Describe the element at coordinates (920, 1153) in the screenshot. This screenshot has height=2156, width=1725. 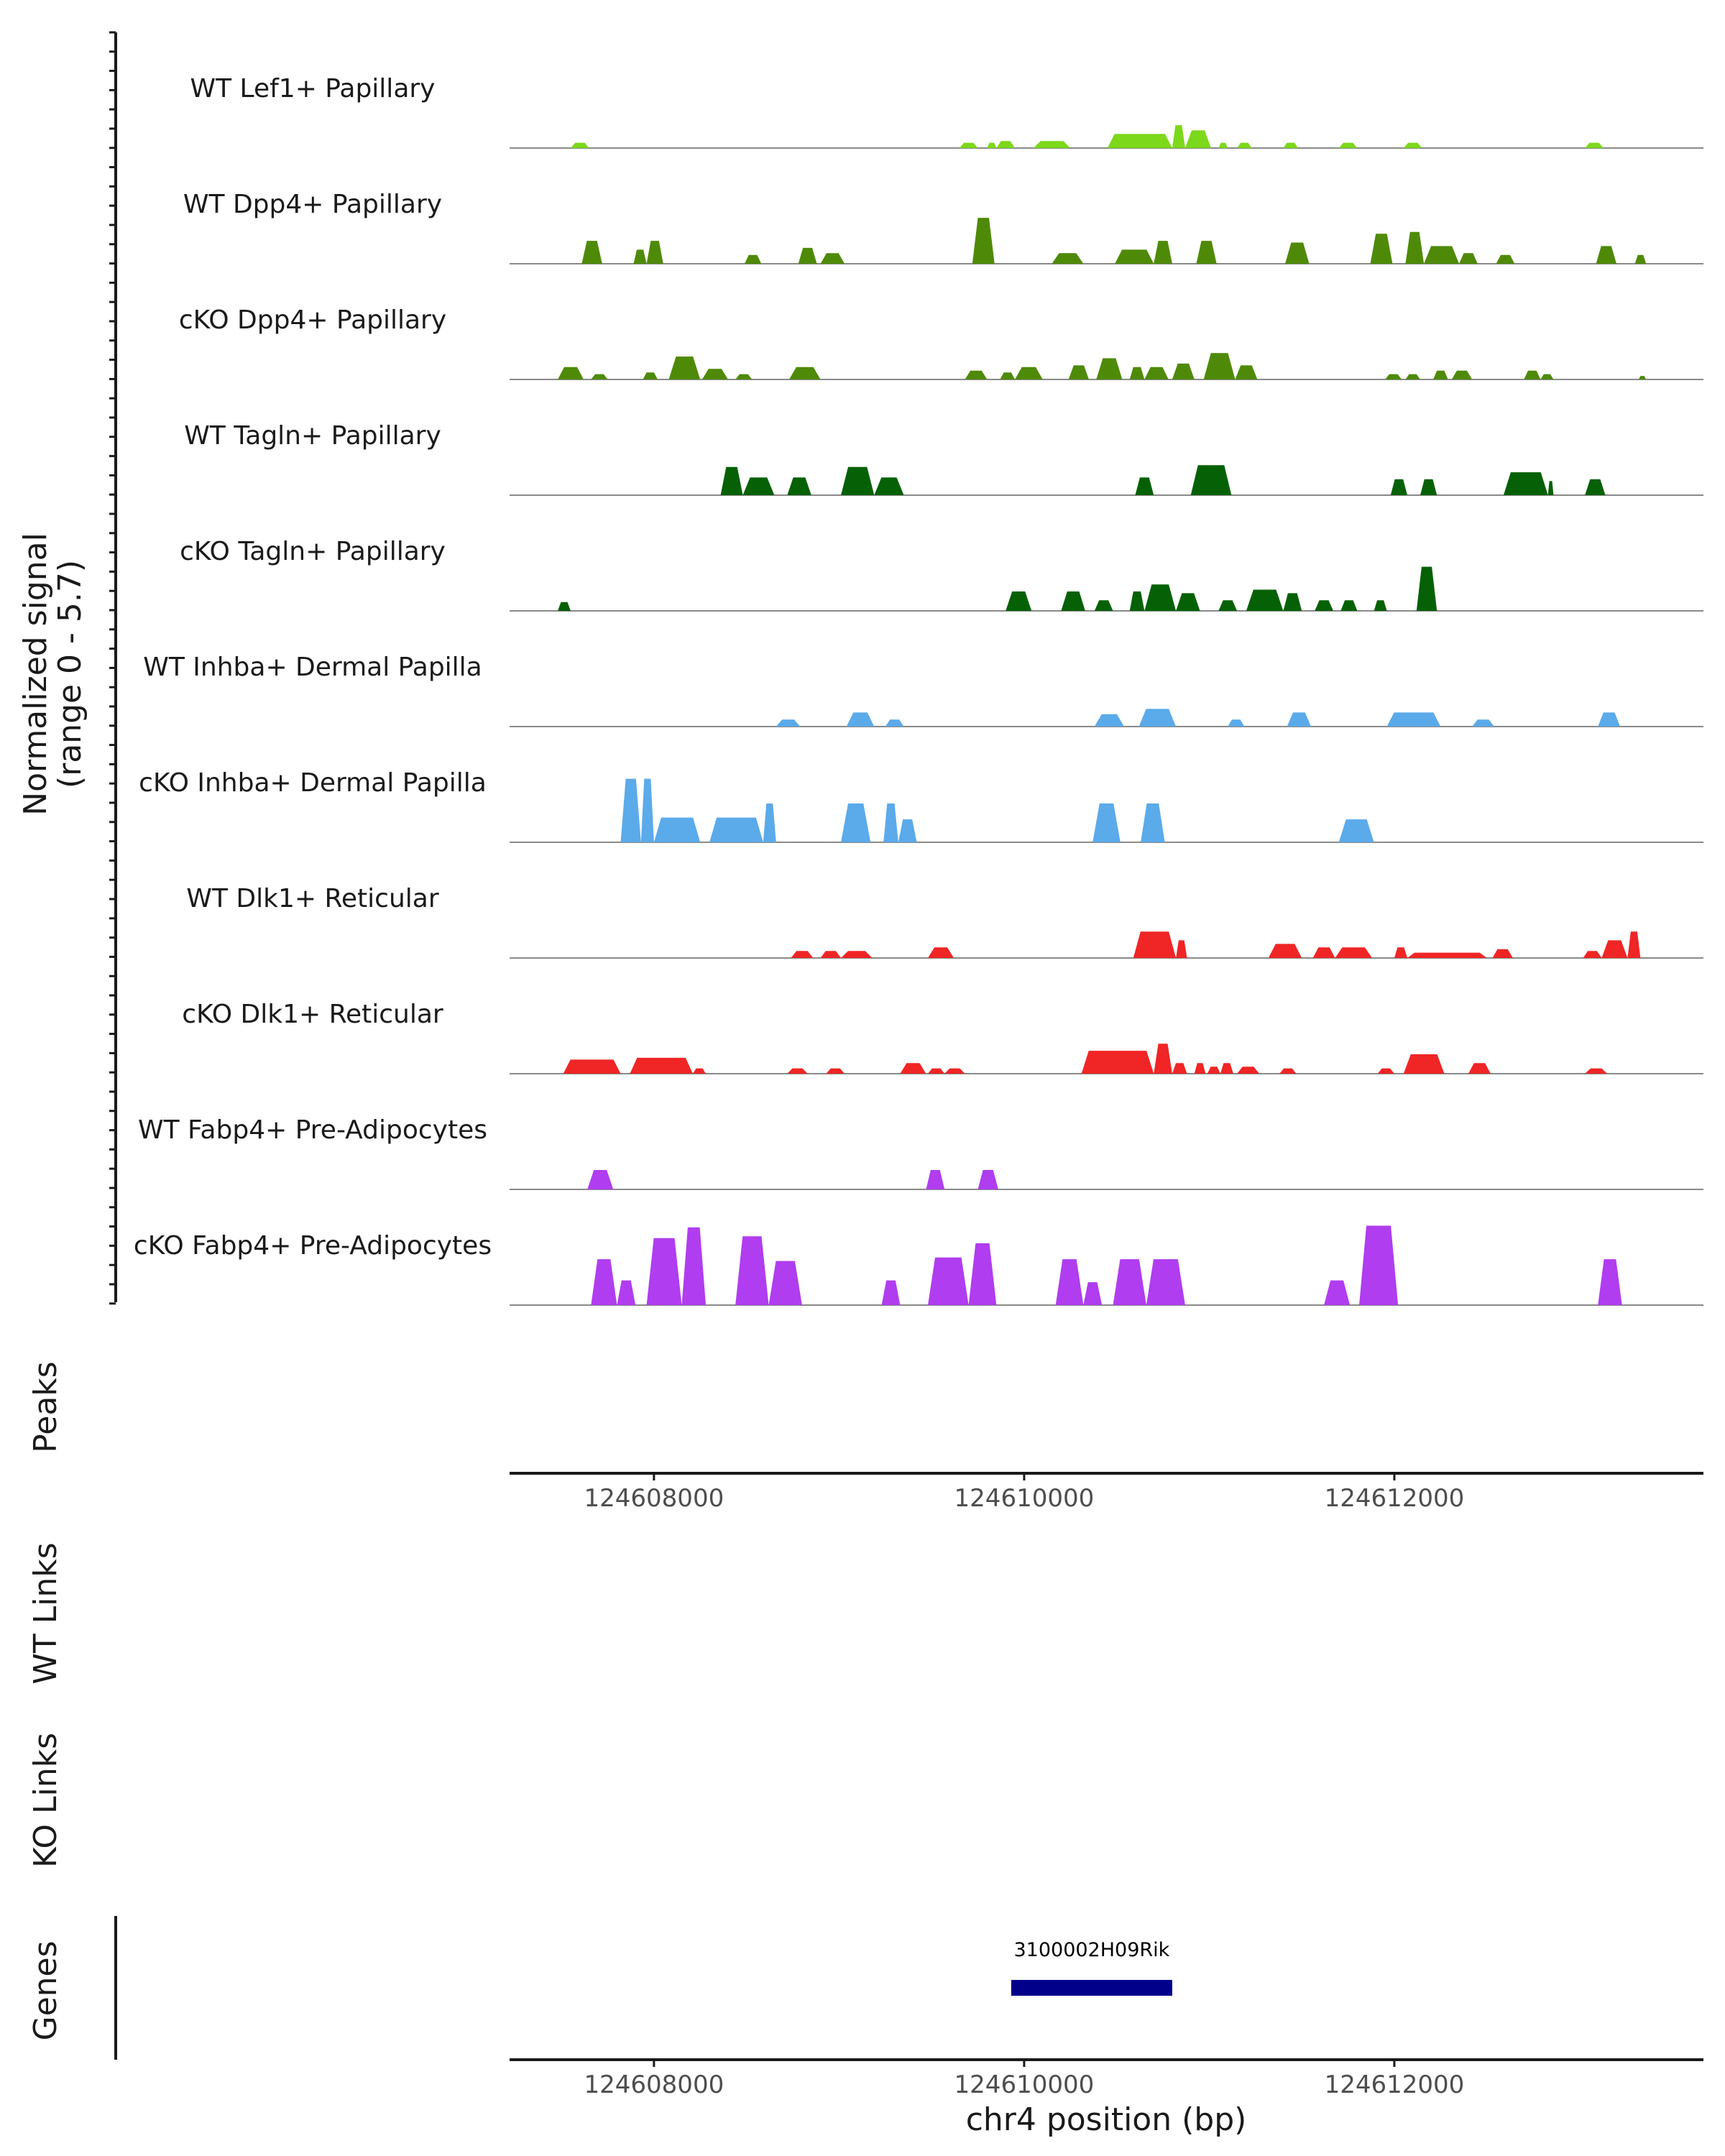
I see `track: WT Fabp4+ Pre-Adipocytes` at that location.